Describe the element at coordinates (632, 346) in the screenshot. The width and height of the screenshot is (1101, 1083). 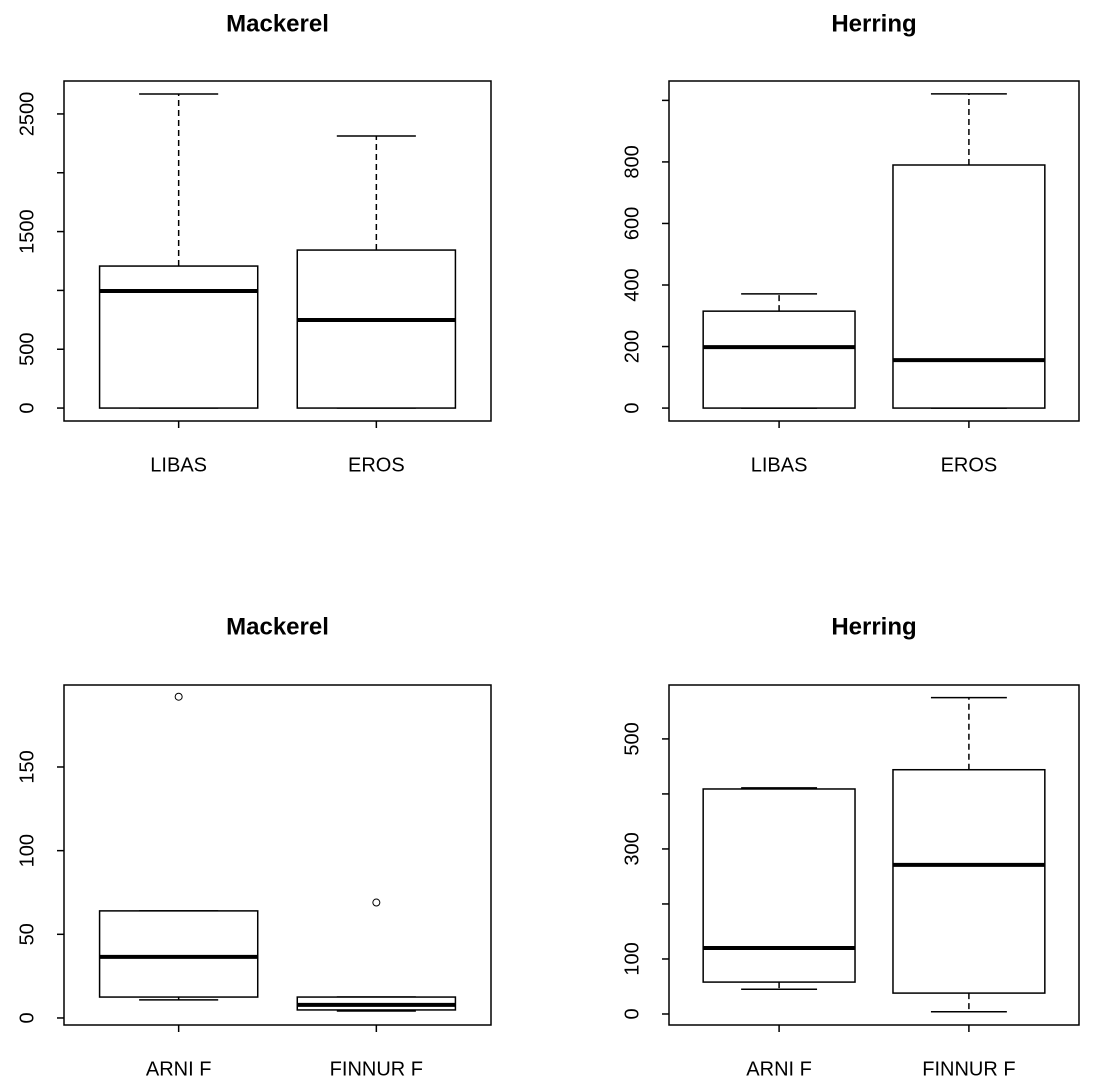
I see `y-tick-label: 200` at that location.